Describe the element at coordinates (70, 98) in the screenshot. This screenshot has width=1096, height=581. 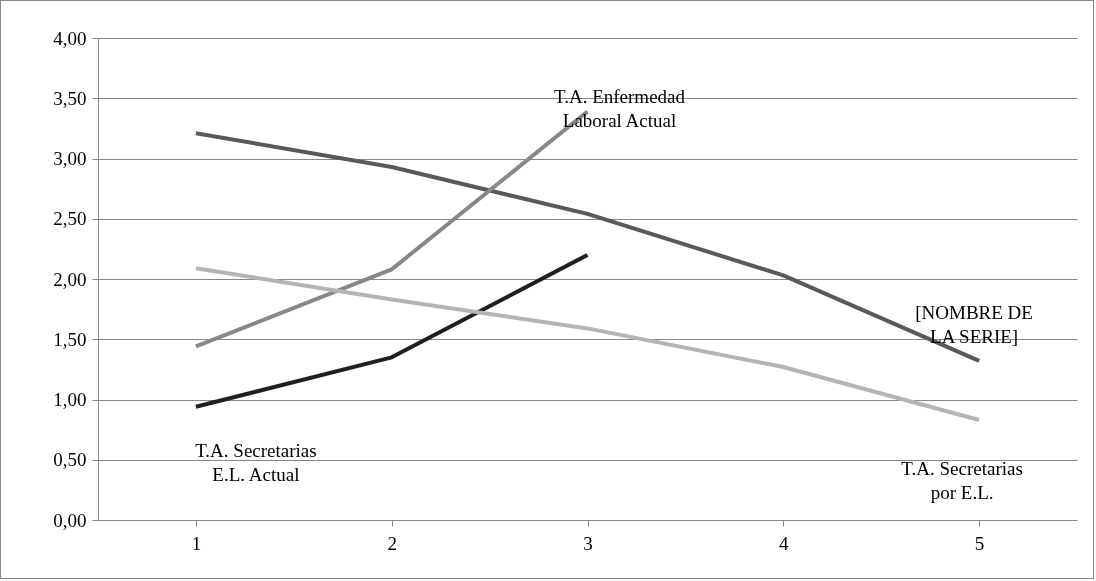
I see `y-tick-label: 3,50` at that location.